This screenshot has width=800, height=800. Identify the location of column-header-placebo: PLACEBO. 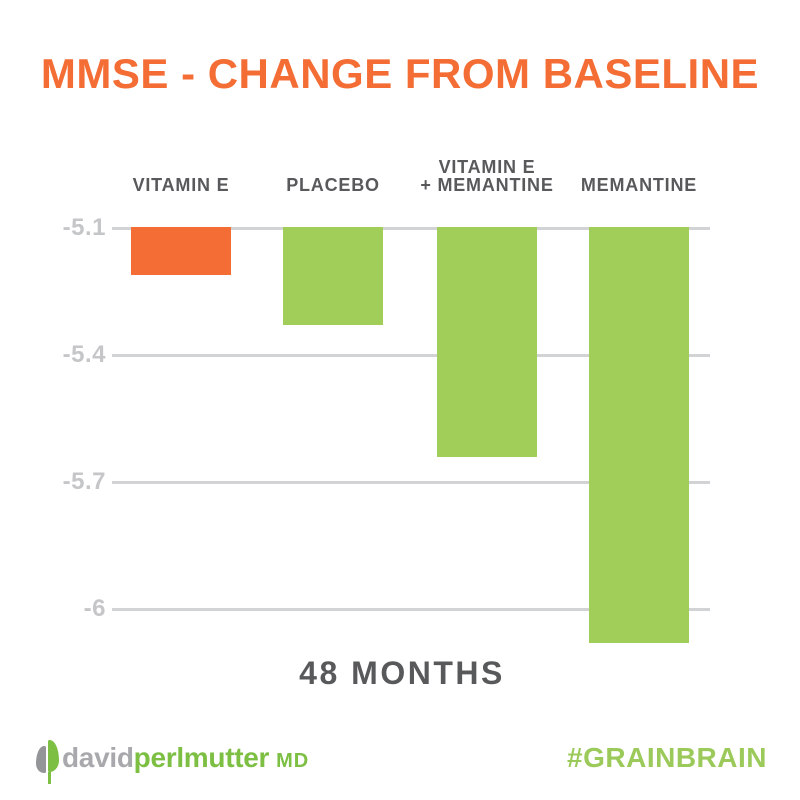
(333, 185).